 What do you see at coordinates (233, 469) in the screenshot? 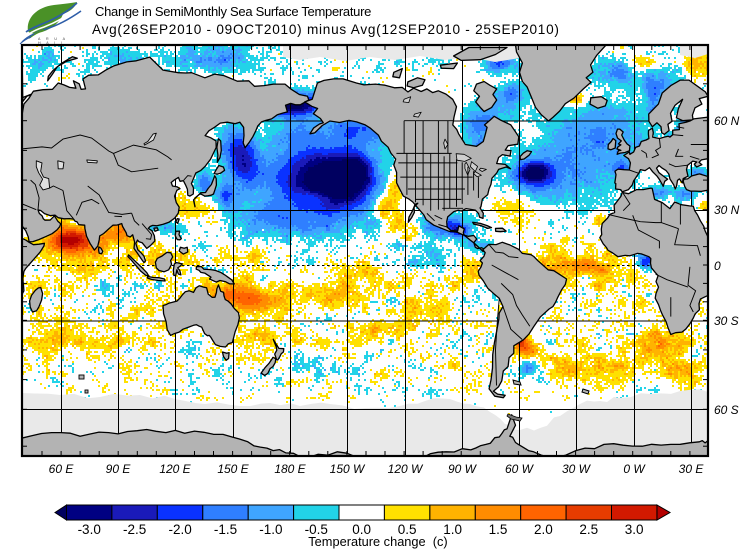
I see `svg-text: 150 E` at bounding box center [233, 469].